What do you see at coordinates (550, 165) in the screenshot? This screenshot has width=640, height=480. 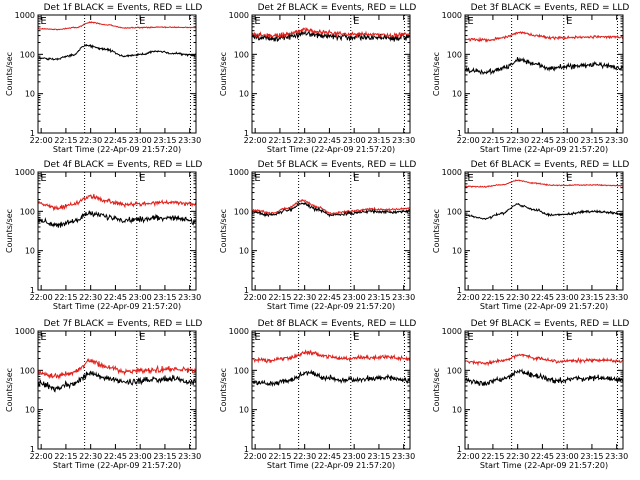 I see `det-6-title: Det 6f BLACK = Events, RED = LLD` at bounding box center [550, 165].